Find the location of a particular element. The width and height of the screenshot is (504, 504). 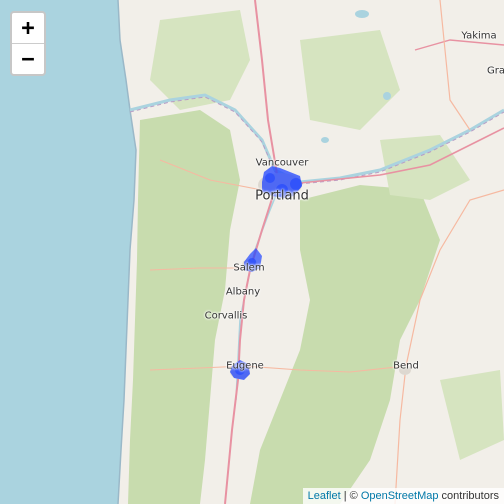

portland-cluster is located at coordinates (282, 182).